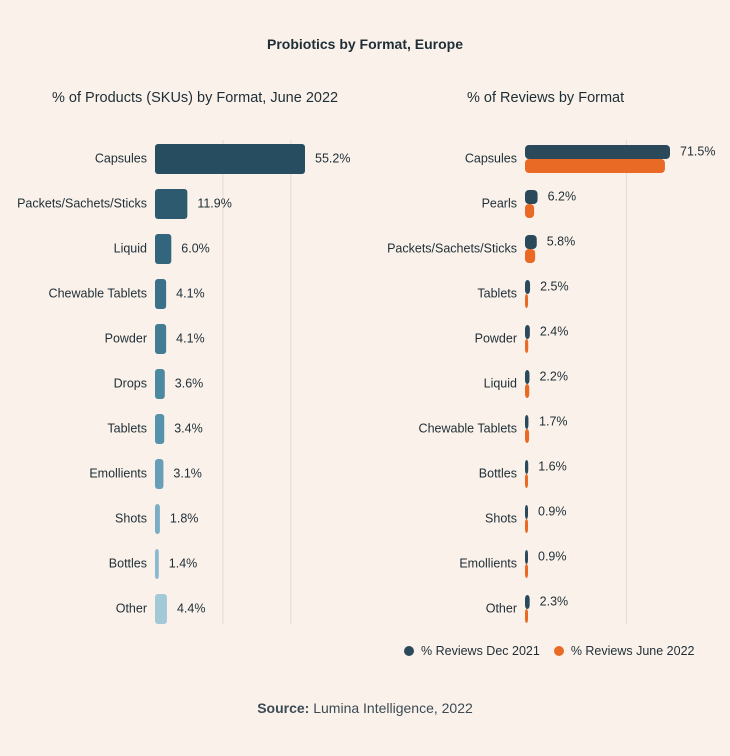 The width and height of the screenshot is (730, 756). Describe the element at coordinates (161, 609) in the screenshot. I see `left-bar-other` at that location.